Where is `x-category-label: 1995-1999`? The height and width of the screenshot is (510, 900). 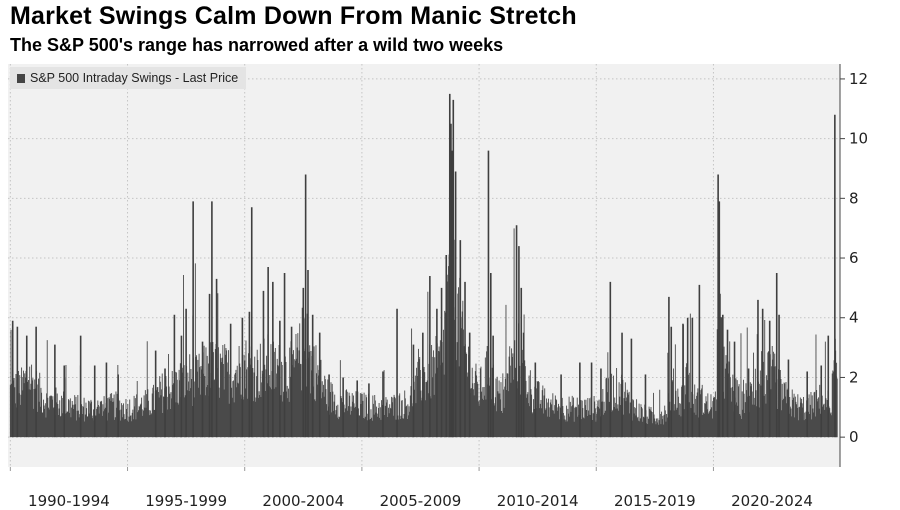
x-category-label: 1995-1999 is located at coordinates (186, 501).